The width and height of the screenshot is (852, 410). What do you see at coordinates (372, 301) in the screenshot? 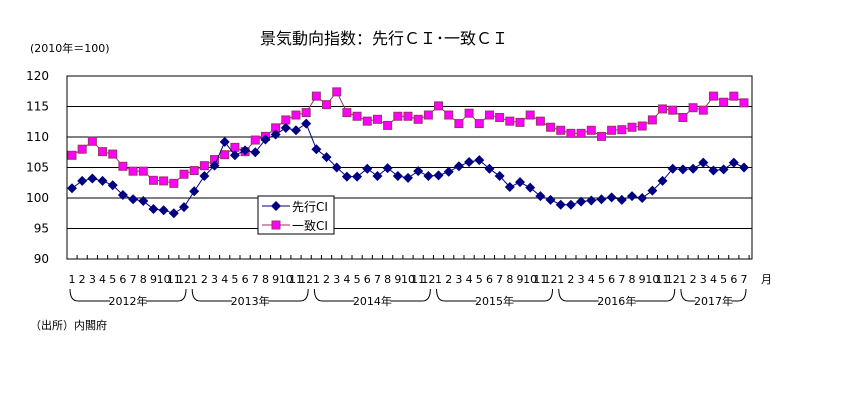
I see `year-label: 2014年` at bounding box center [372, 301].